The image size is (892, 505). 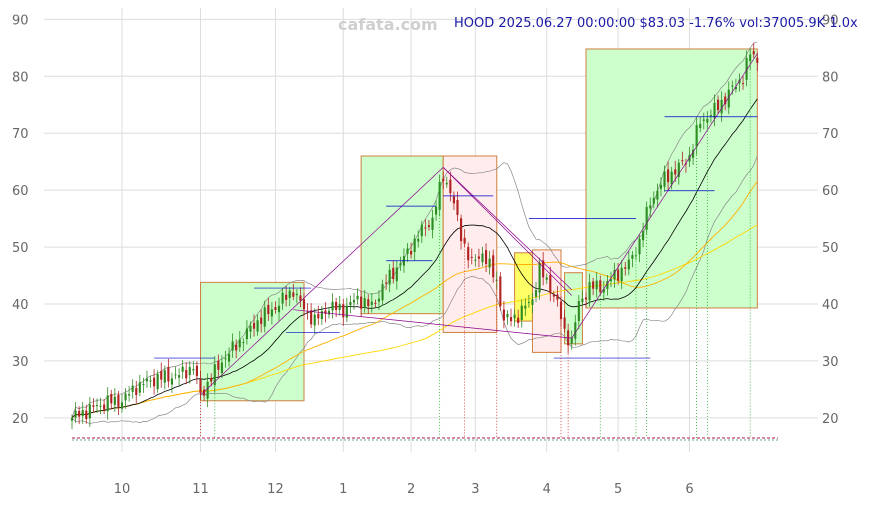 What do you see at coordinates (388, 24) in the screenshot?
I see `watermark: cafata.com` at bounding box center [388, 24].